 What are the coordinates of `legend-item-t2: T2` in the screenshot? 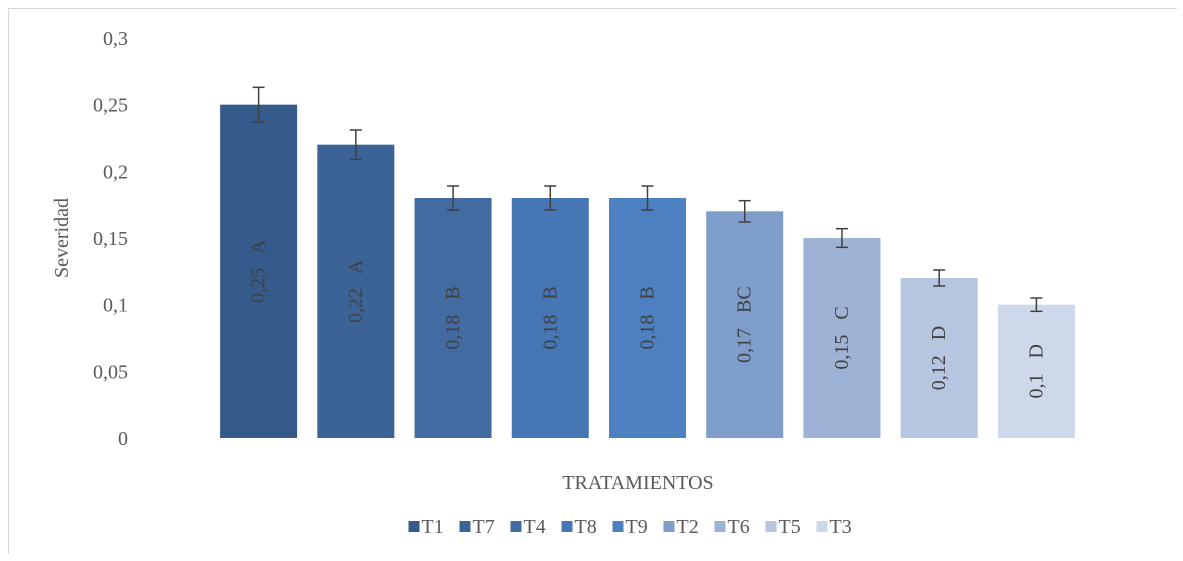 It's located at (681, 527).